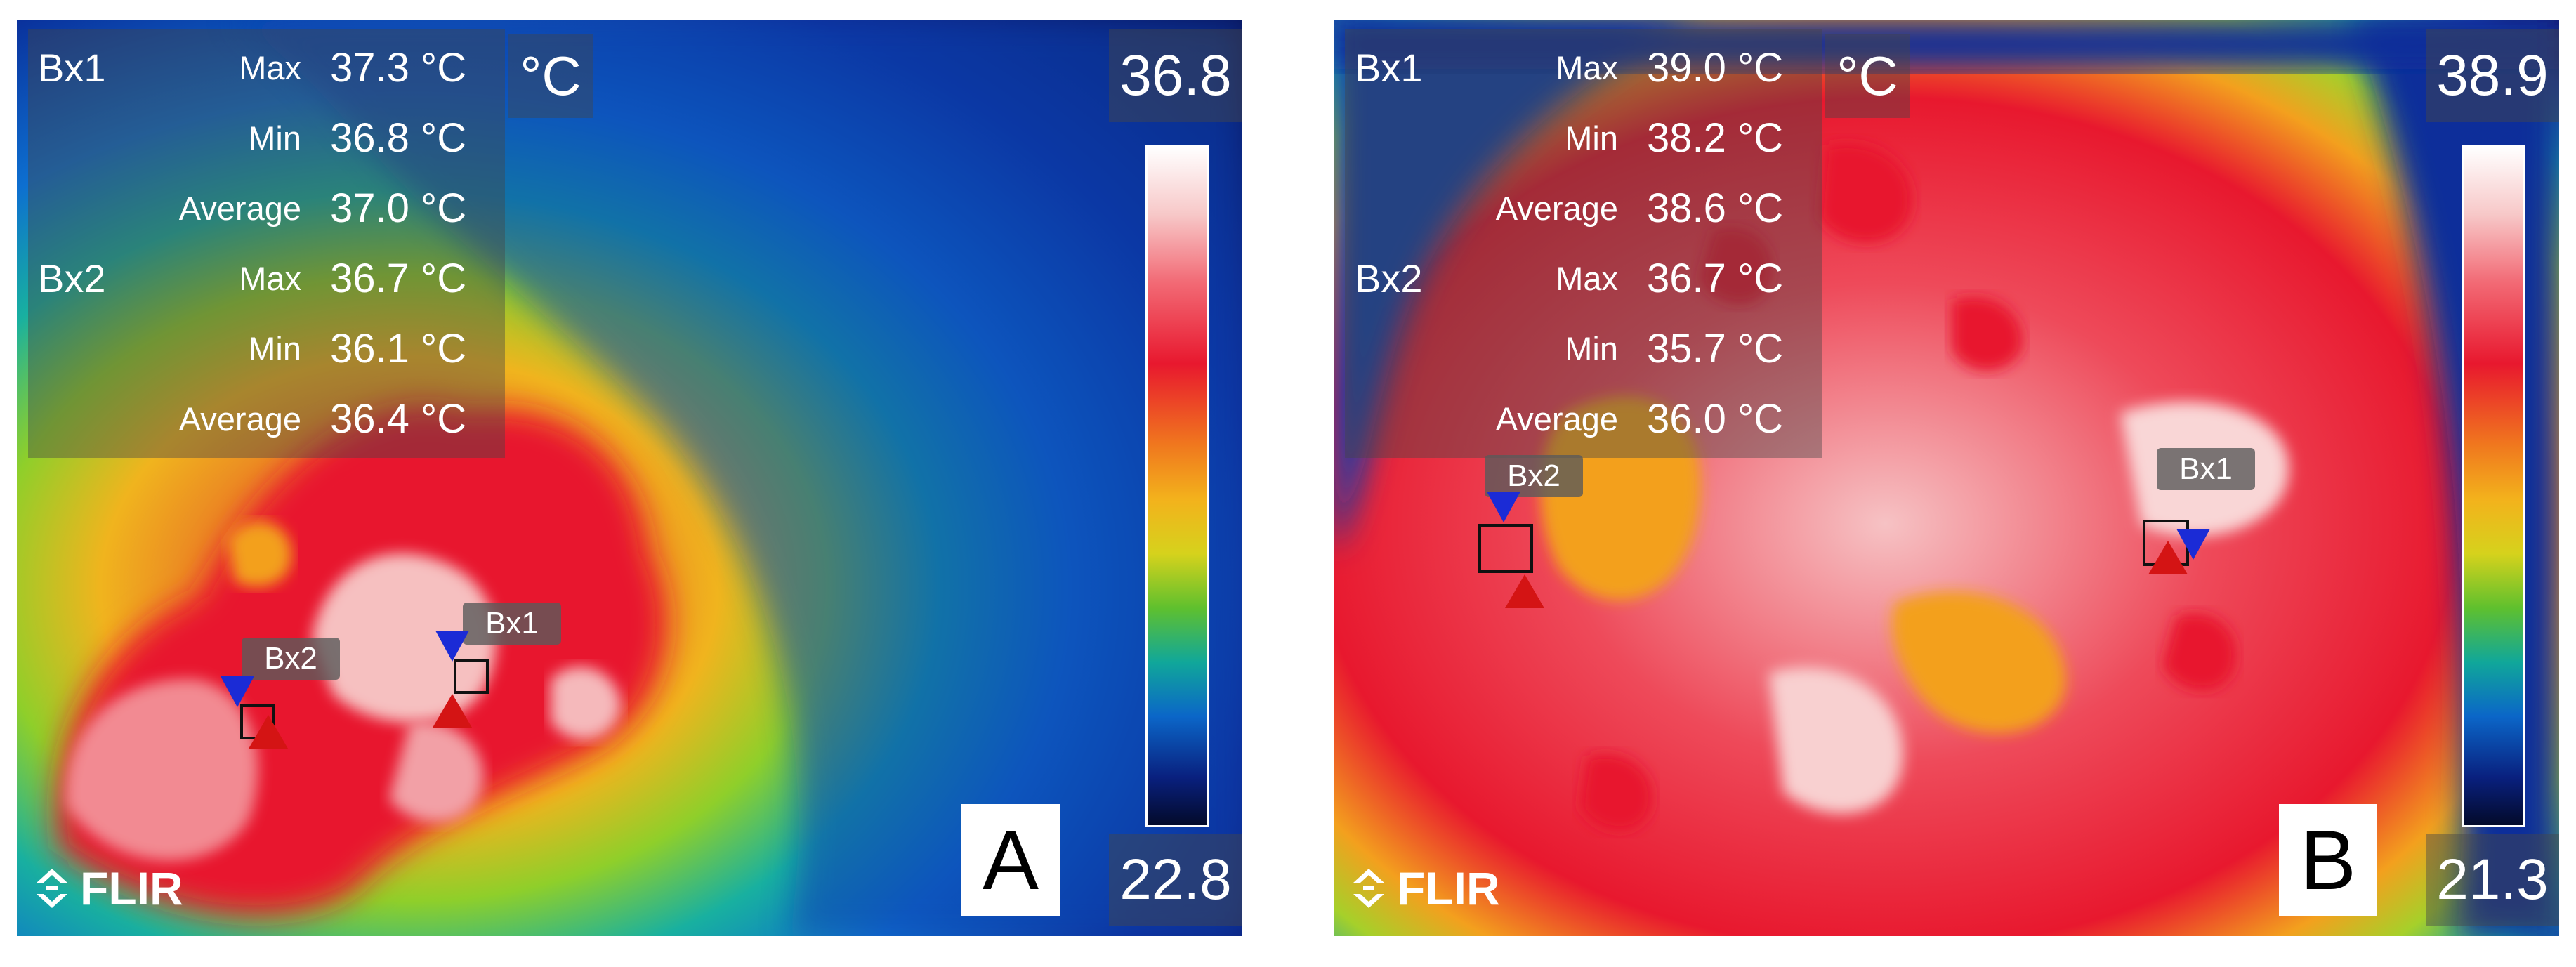 Image resolution: width=2576 pixels, height=967 pixels. I want to click on readout-value: 37.0 °C, so click(398, 208).